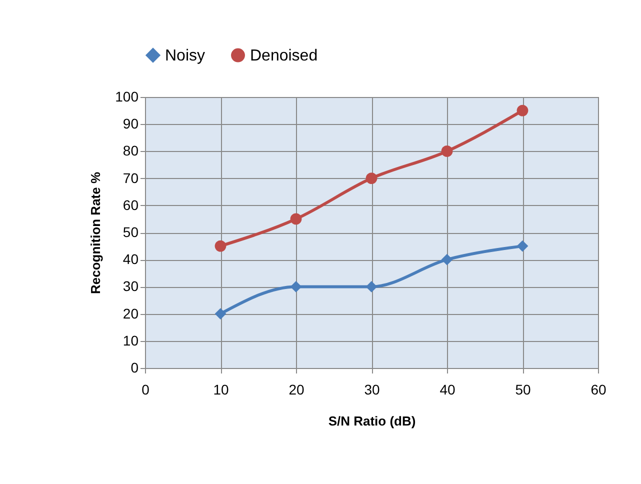 The height and width of the screenshot is (484, 641). Describe the element at coordinates (372, 390) in the screenshot. I see `x-tick-label: 30` at that location.